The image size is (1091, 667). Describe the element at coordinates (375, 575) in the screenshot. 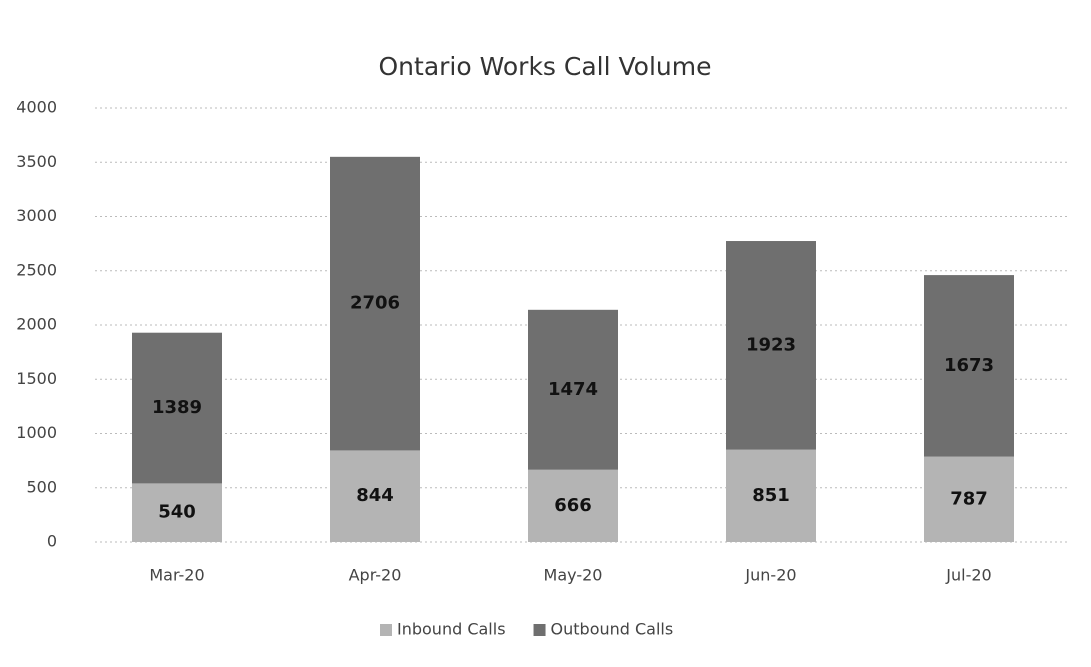

I see `x-tick-label: Apr-20` at that location.